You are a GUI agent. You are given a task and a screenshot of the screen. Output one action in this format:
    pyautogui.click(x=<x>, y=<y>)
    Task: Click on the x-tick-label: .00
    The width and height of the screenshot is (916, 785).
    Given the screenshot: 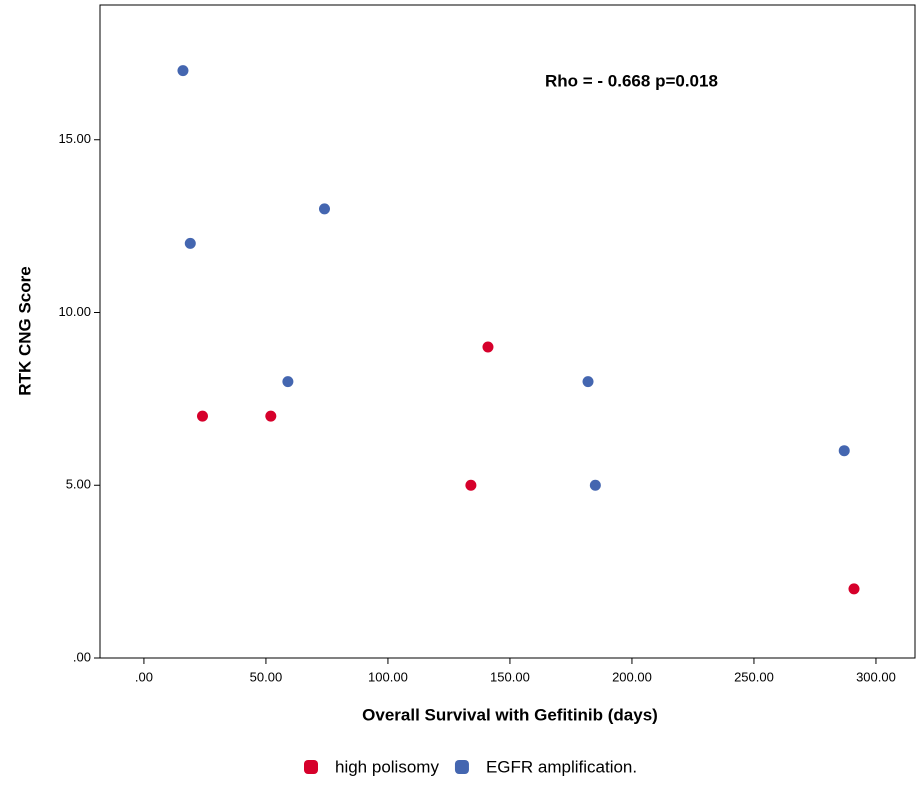 What is the action you would take?
    pyautogui.click(x=144, y=676)
    